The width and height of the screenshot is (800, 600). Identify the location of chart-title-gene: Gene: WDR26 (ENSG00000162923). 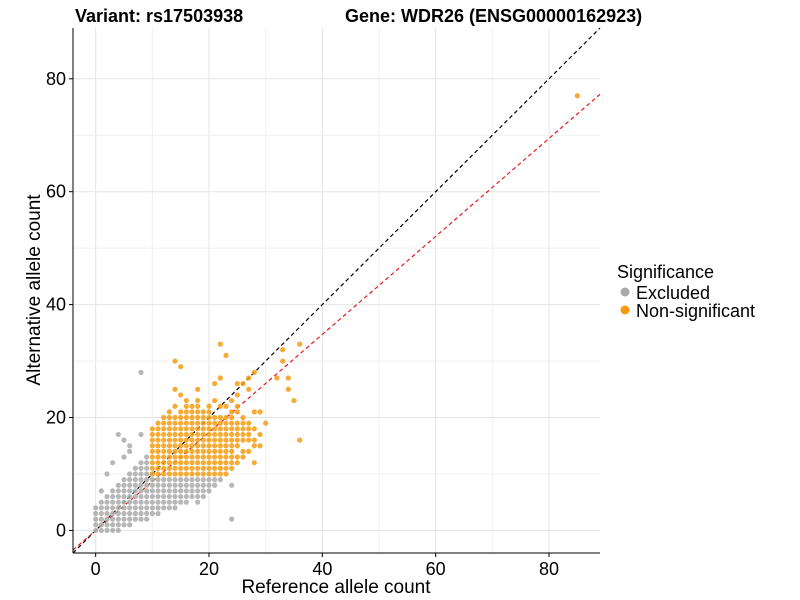
(493, 16).